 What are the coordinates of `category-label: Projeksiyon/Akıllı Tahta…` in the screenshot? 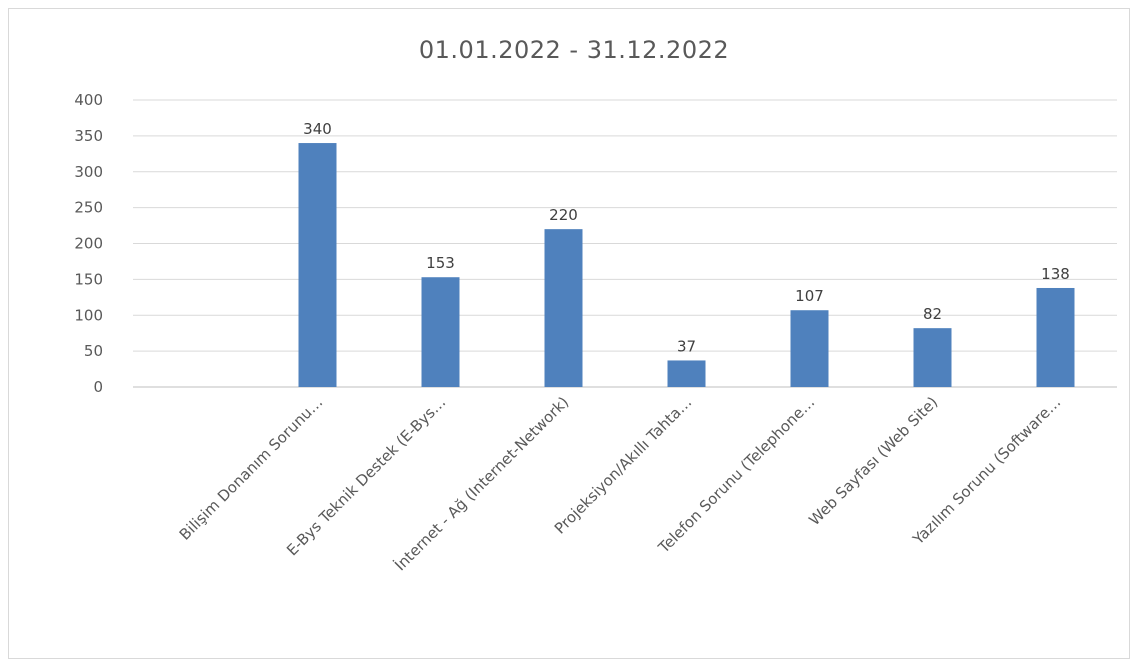 It's located at (623, 465).